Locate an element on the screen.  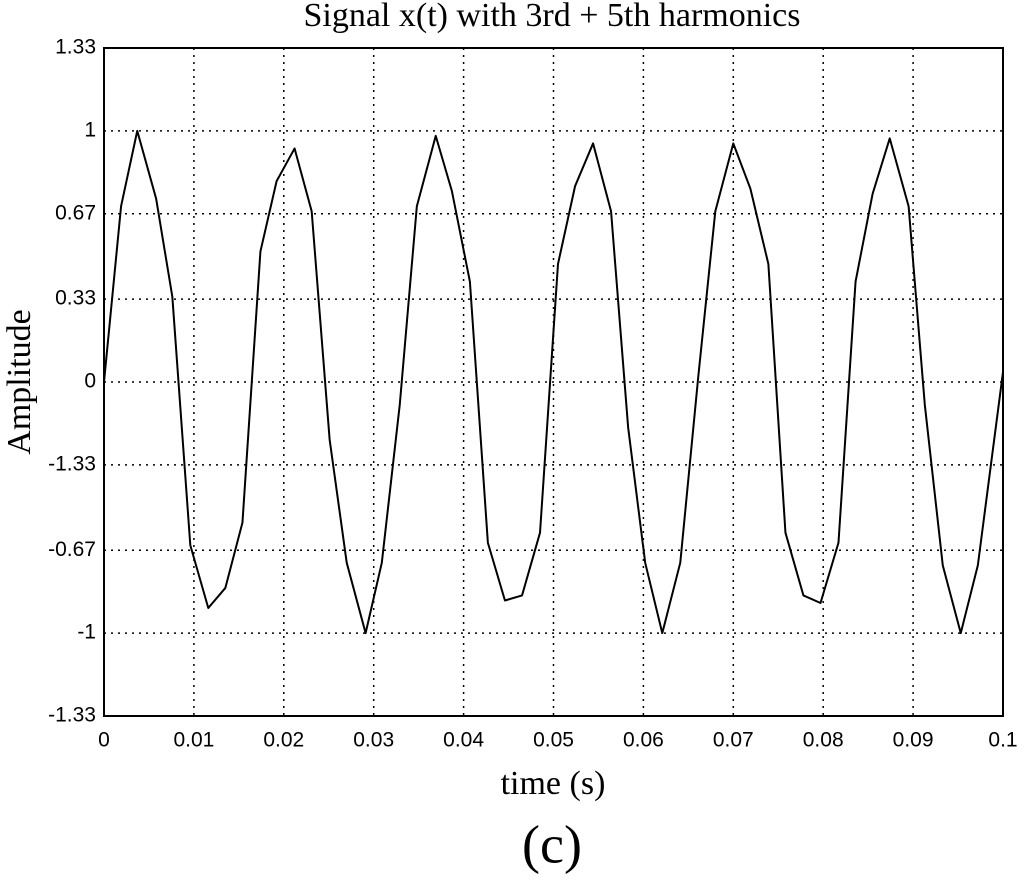
y-tick-label: -0.67 is located at coordinates (72, 549).